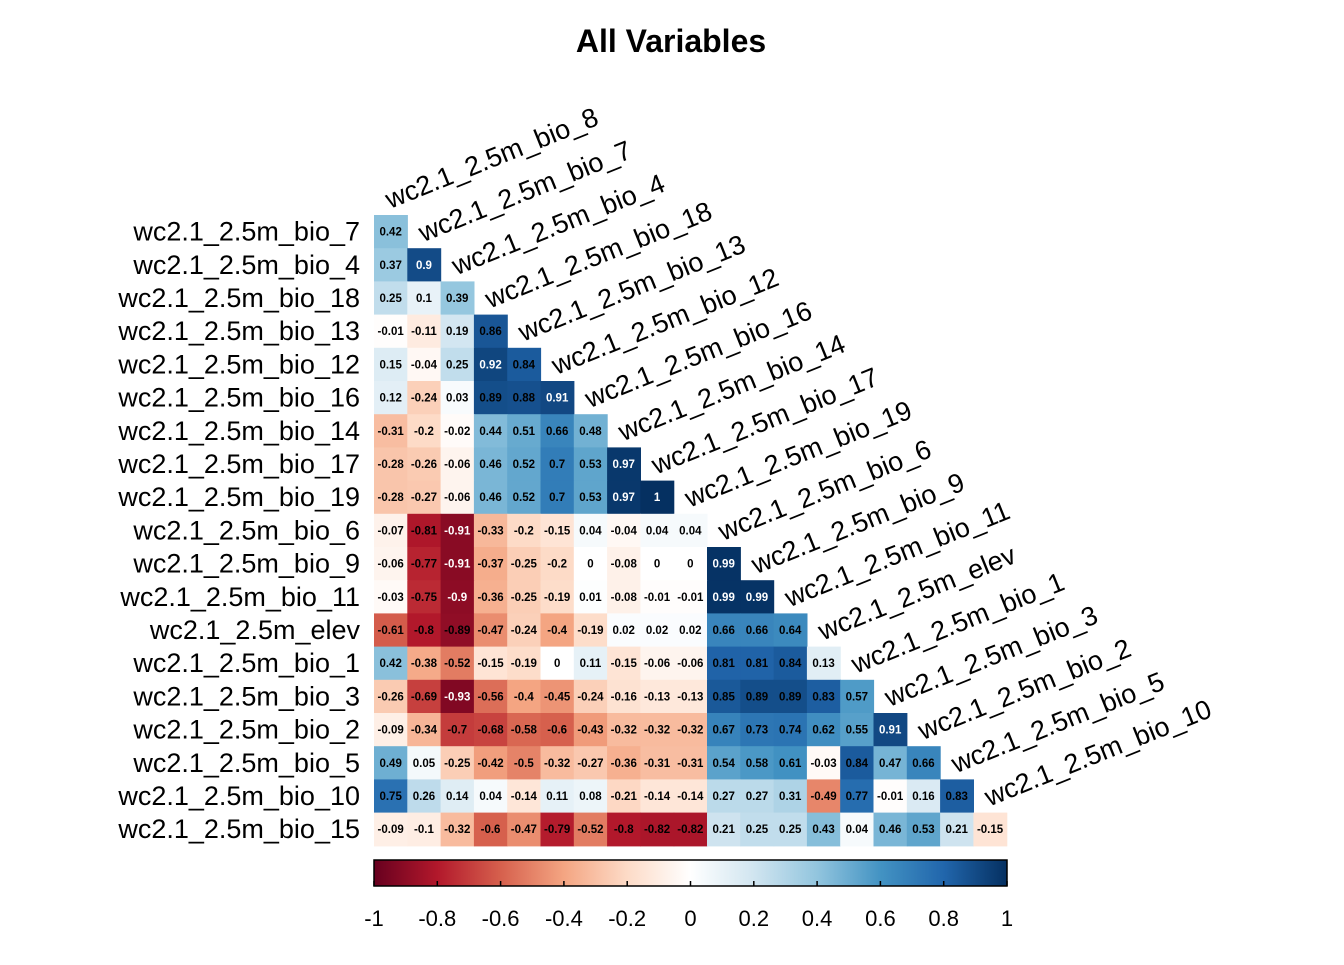  I want to click on cell-value-label: 0.01, so click(590, 598).